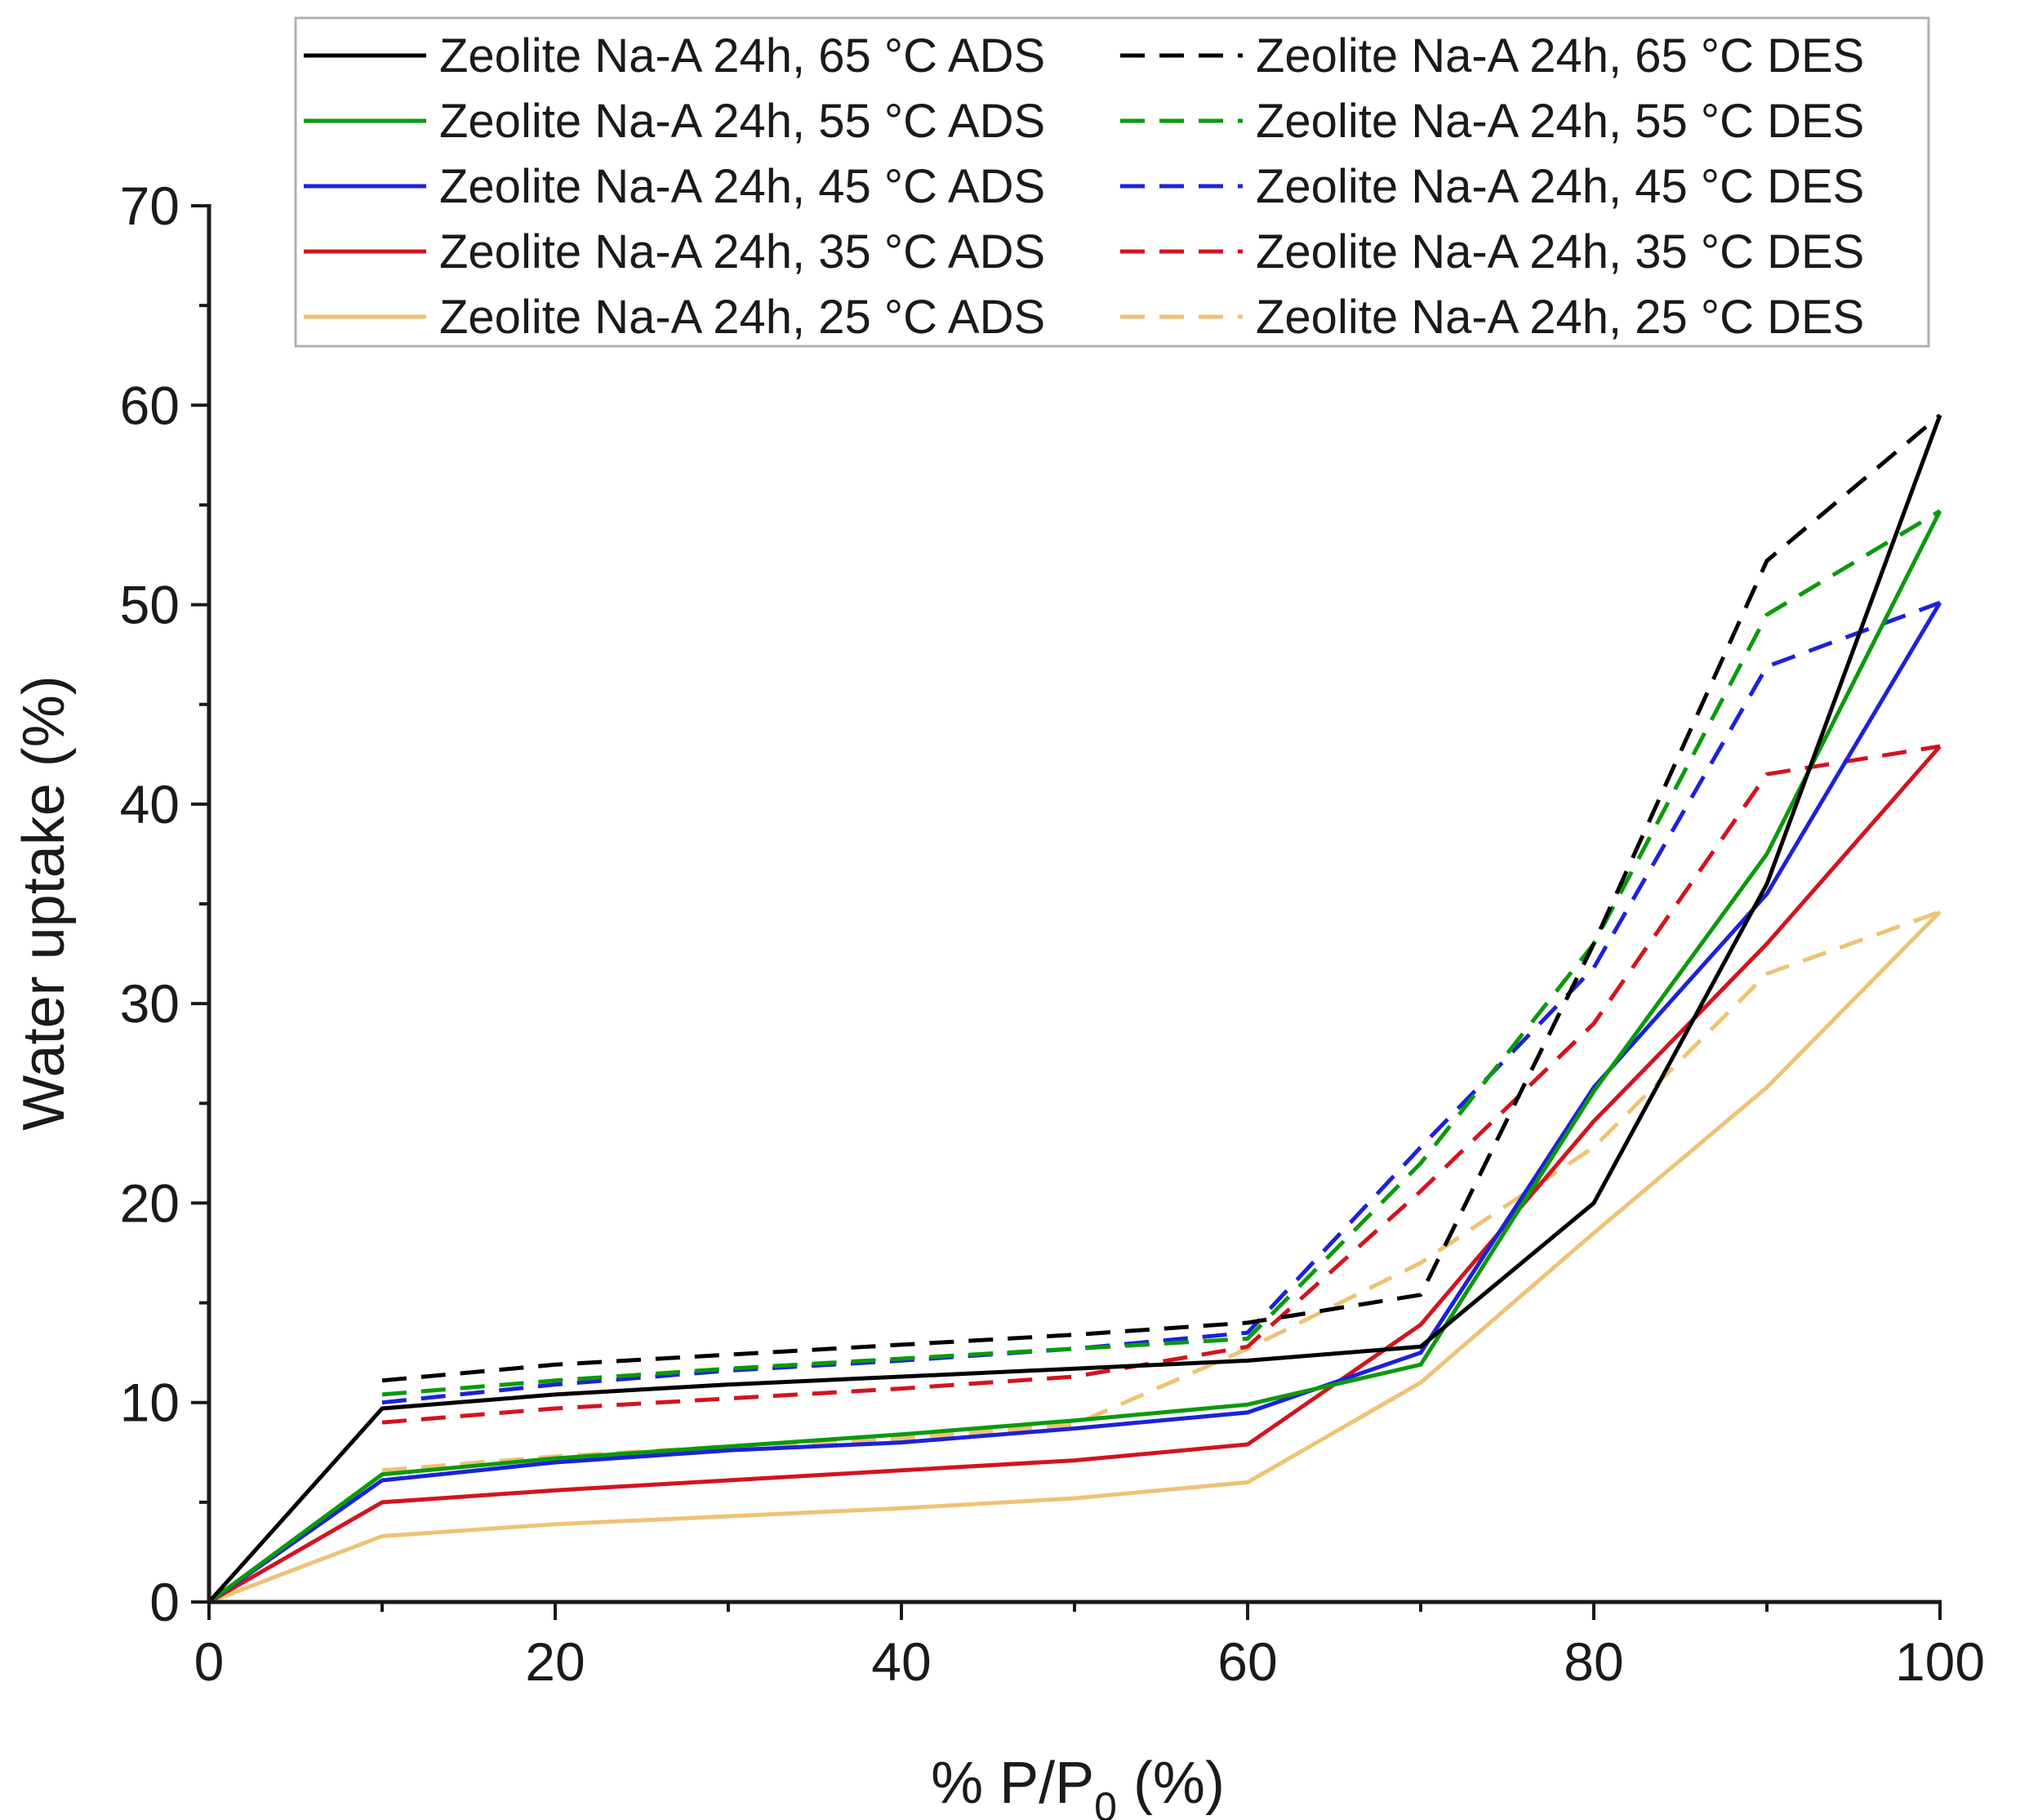 This screenshot has height=1820, width=2020. What do you see at coordinates (1560, 122) in the screenshot?
I see `legend-label: Zeolite Na-A 24h, 55 °C DES` at bounding box center [1560, 122].